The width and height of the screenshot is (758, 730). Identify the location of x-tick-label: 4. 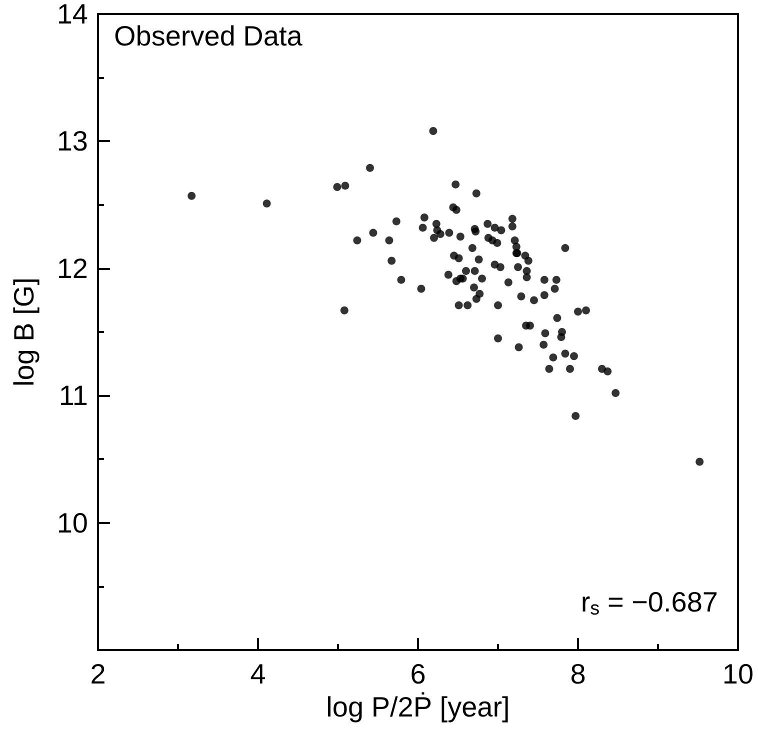
(258, 674).